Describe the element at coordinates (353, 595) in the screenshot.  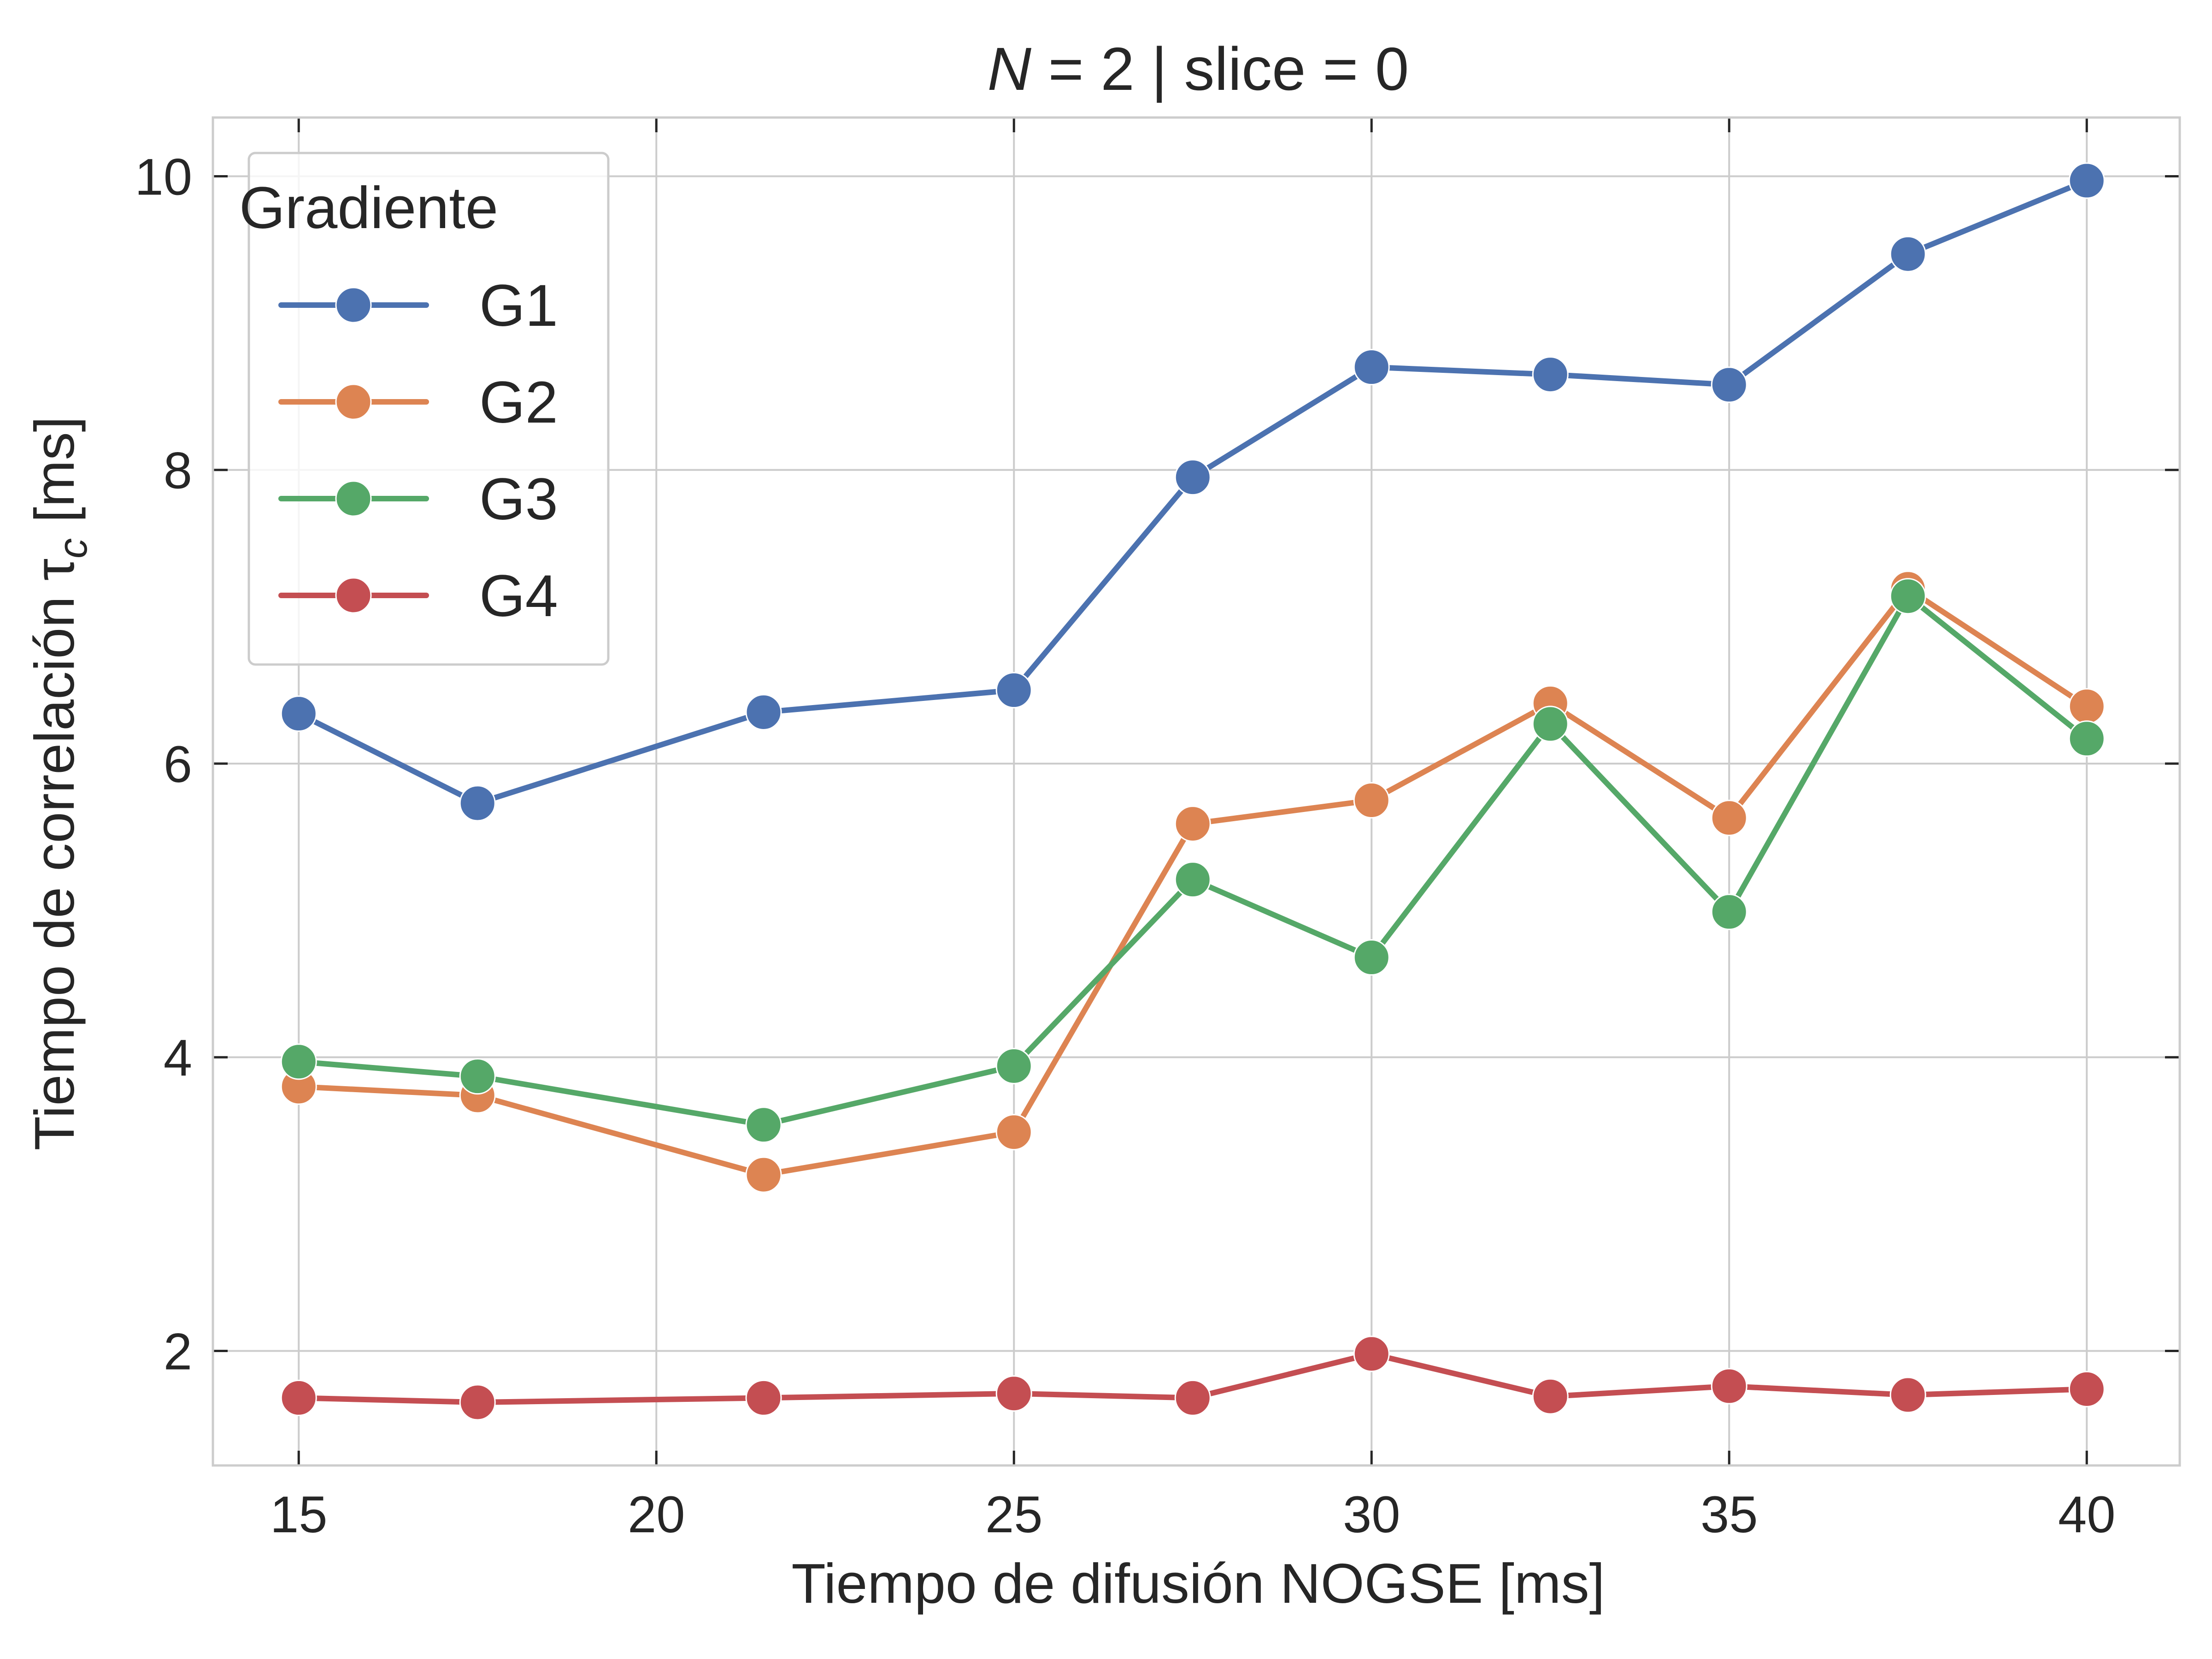
I see `legend-marker-g4` at that location.